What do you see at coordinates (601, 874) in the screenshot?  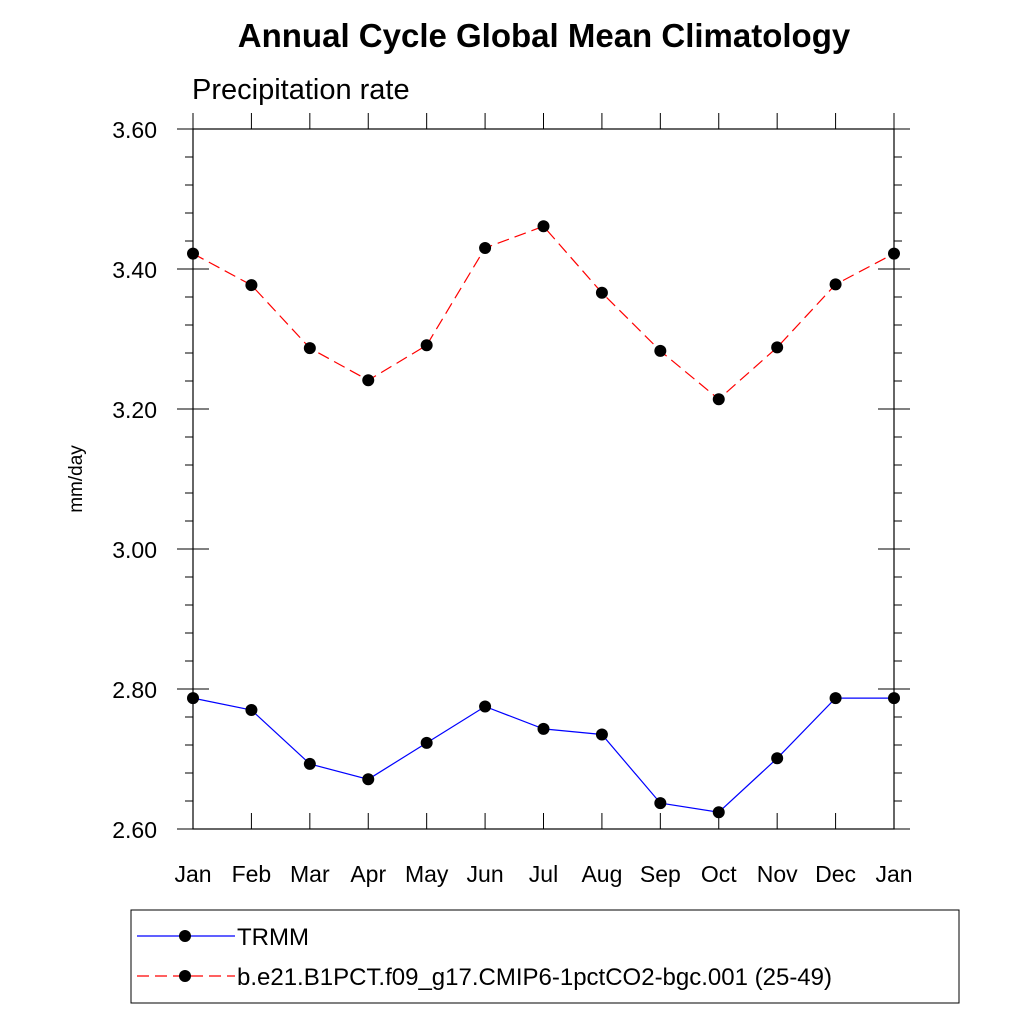 I see `x-tick-label: Aug` at bounding box center [601, 874].